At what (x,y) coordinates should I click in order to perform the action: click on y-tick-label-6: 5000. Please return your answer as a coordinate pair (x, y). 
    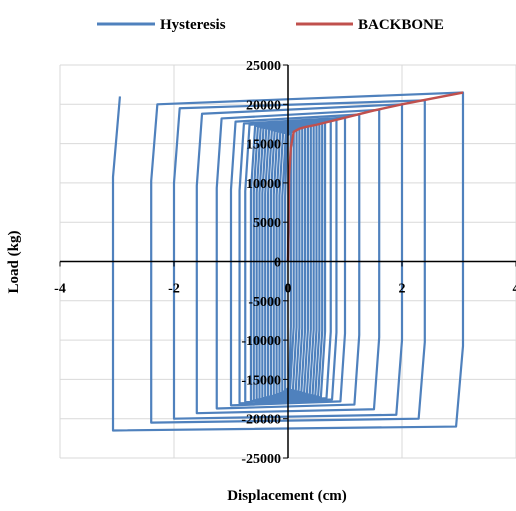
    Looking at the image, I should click on (267, 223).